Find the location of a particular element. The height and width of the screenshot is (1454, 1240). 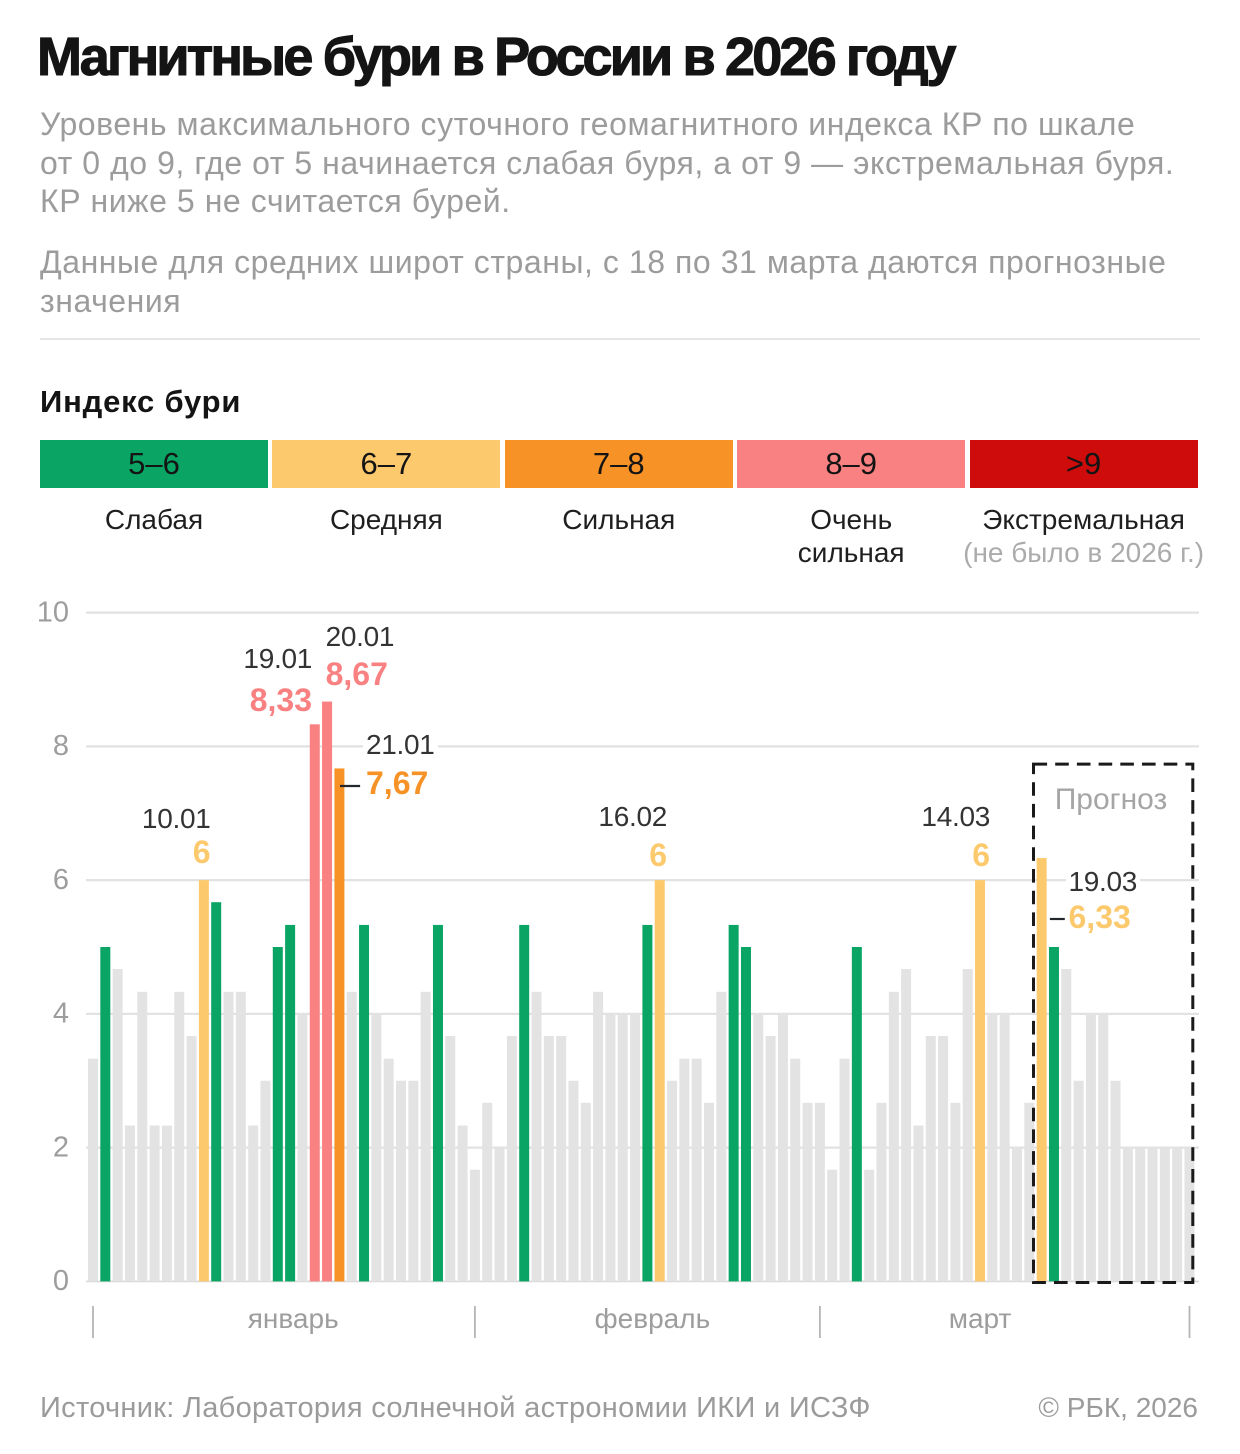

svg-text: 0 is located at coordinates (61, 1281).